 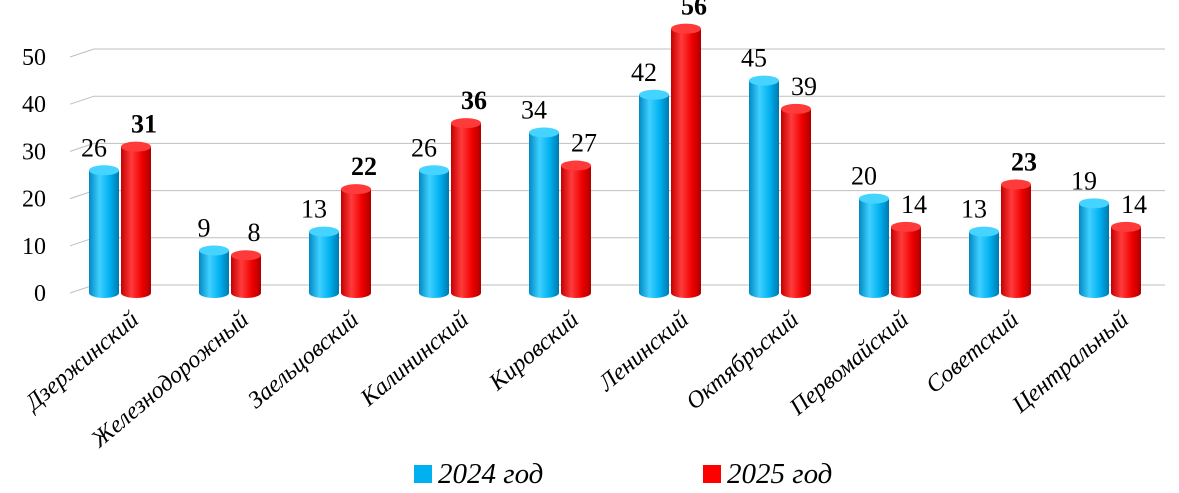 I want to click on data-label: 36, so click(x=474, y=100).